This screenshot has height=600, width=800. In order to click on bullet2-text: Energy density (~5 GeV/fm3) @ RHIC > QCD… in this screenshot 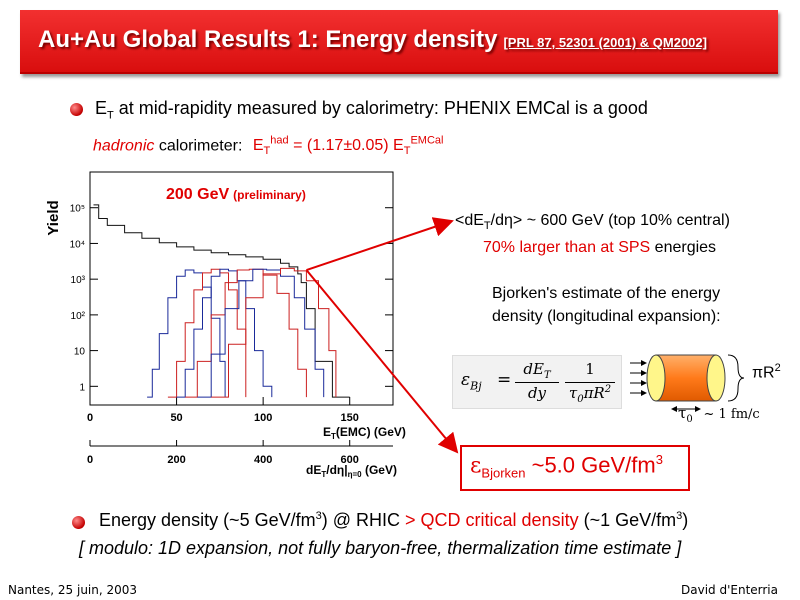, I will do `click(394, 520)`.